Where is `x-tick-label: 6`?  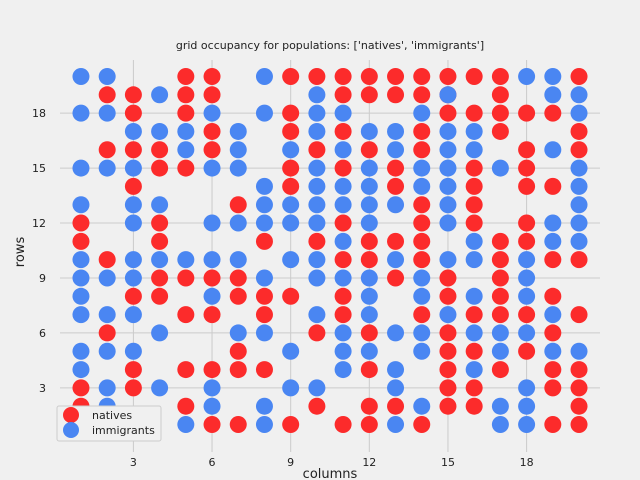
x-tick-label: 6 is located at coordinates (212, 462).